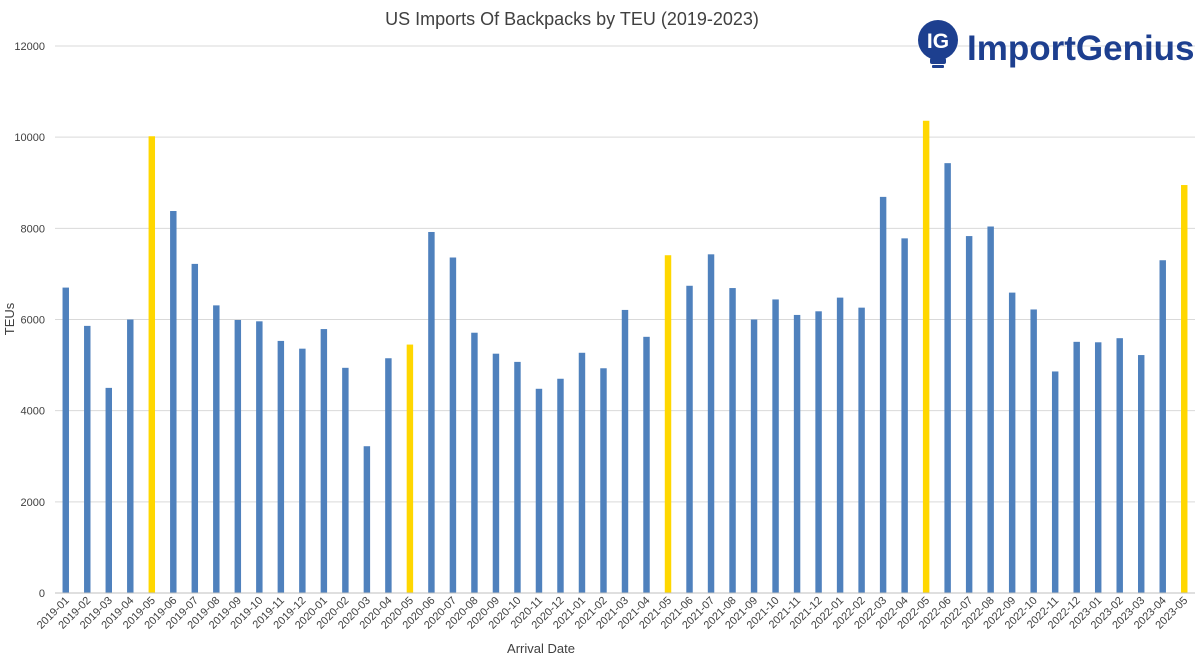 The height and width of the screenshot is (662, 1200). What do you see at coordinates (1081, 48) in the screenshot?
I see `logo-name: ImportGenius` at bounding box center [1081, 48].